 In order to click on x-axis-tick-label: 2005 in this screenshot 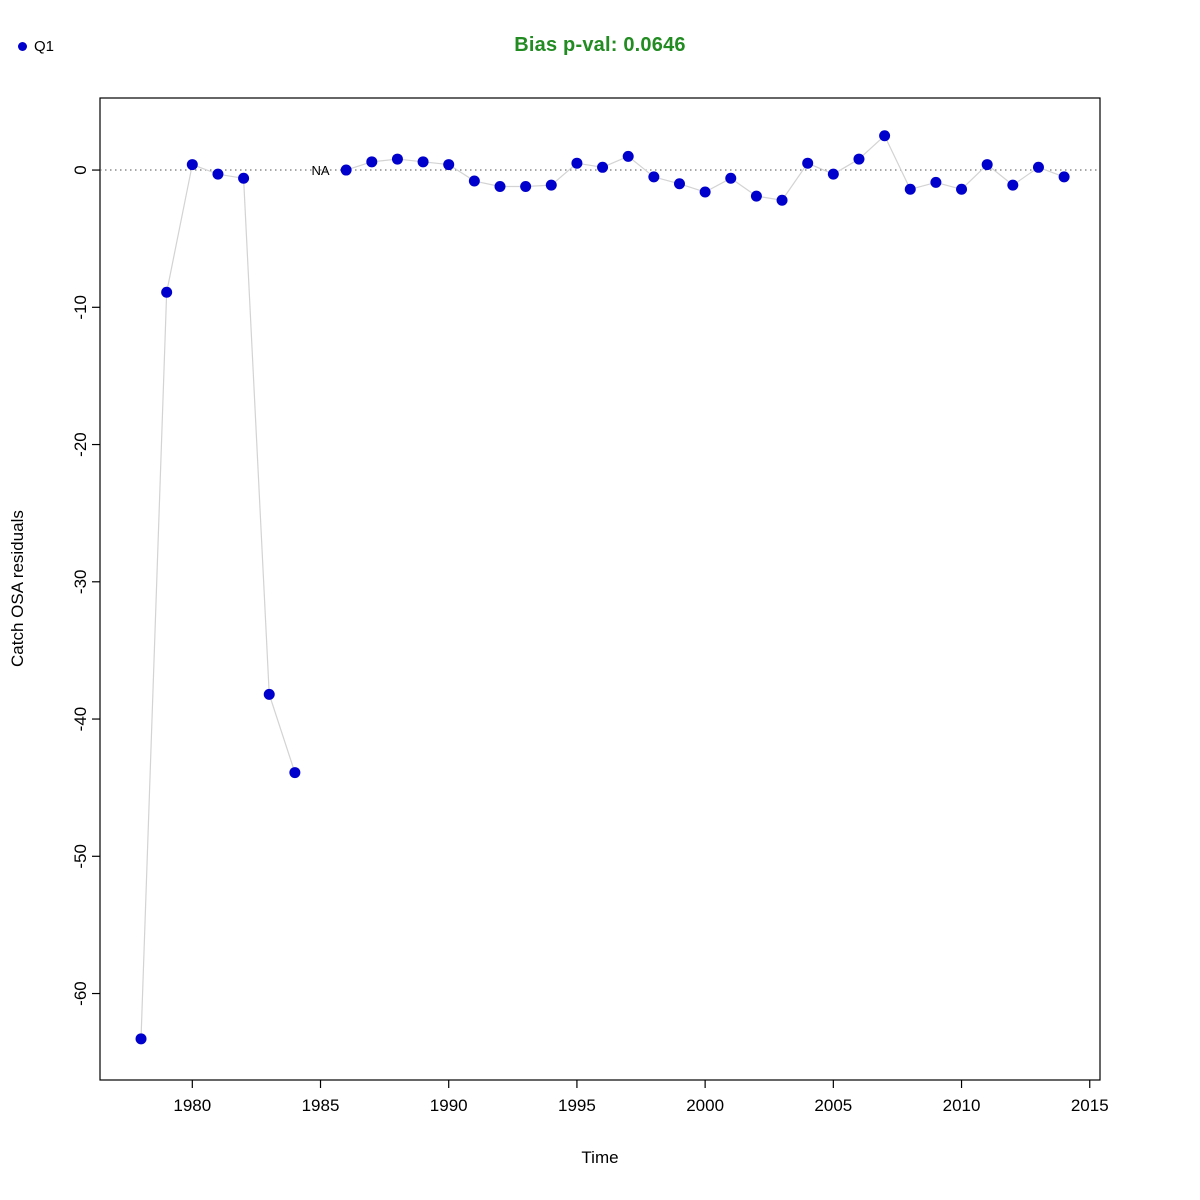, I will do `click(833, 1105)`.